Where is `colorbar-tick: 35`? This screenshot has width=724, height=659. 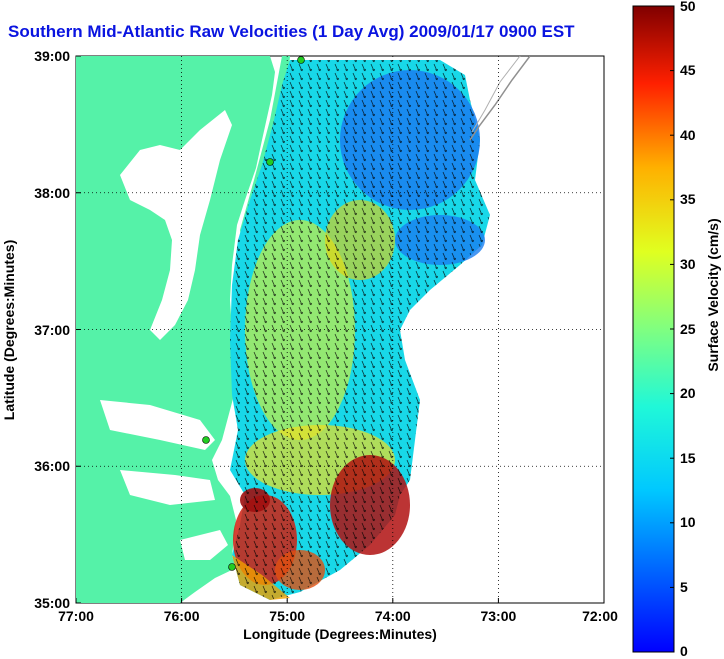
colorbar-tick: 35 is located at coordinates (688, 199).